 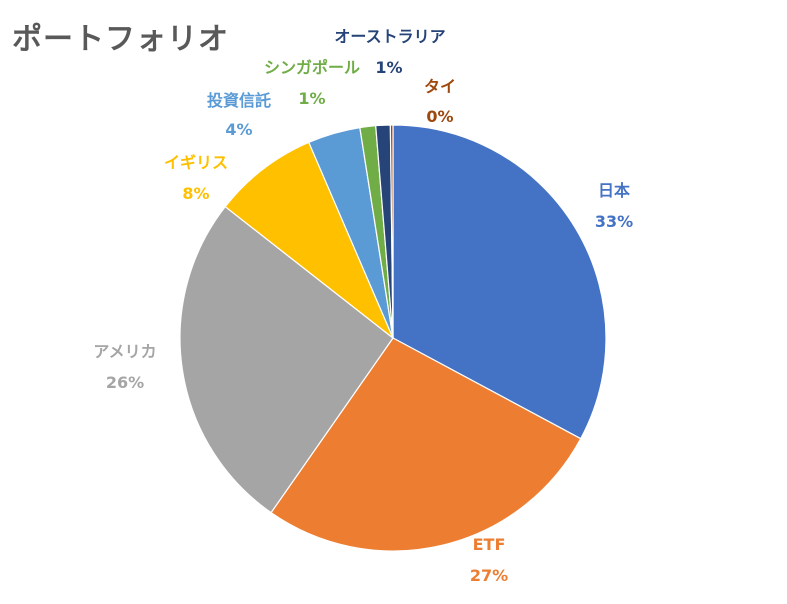 I want to click on slice-percent-label-3: 8%, so click(x=195, y=193).